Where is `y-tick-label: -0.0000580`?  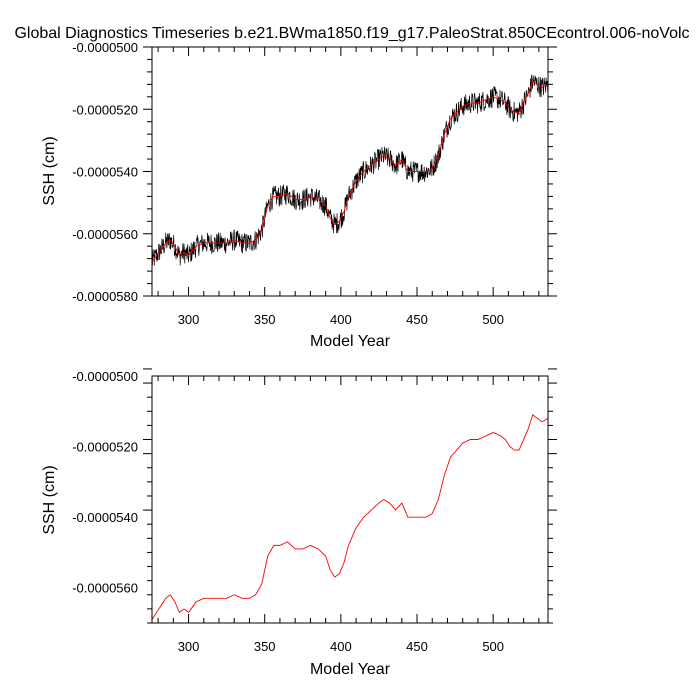
y-tick-label: -0.0000580 is located at coordinates (105, 296).